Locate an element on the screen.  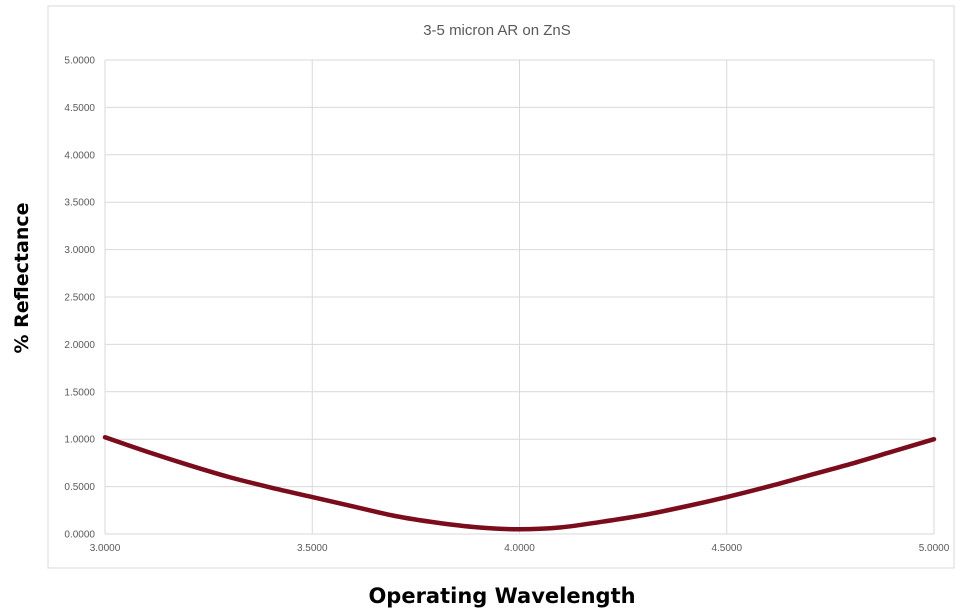
y-tick-label: 0.0000 is located at coordinates (79, 535).